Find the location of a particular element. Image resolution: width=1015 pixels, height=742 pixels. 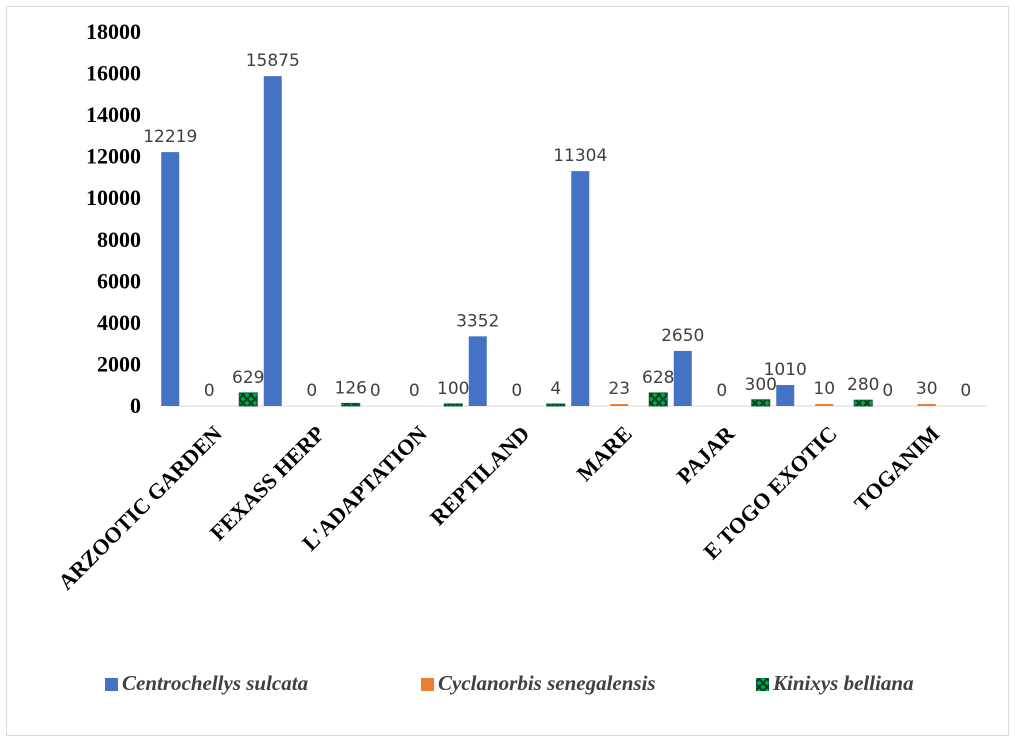

data-label: 23 is located at coordinates (619, 389).